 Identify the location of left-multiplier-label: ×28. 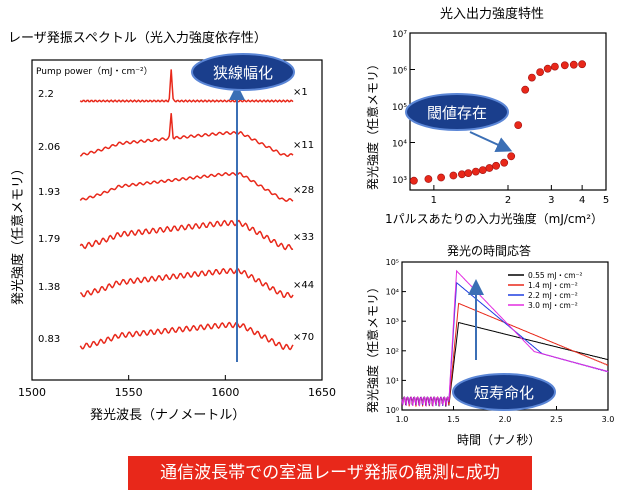
(303, 190).